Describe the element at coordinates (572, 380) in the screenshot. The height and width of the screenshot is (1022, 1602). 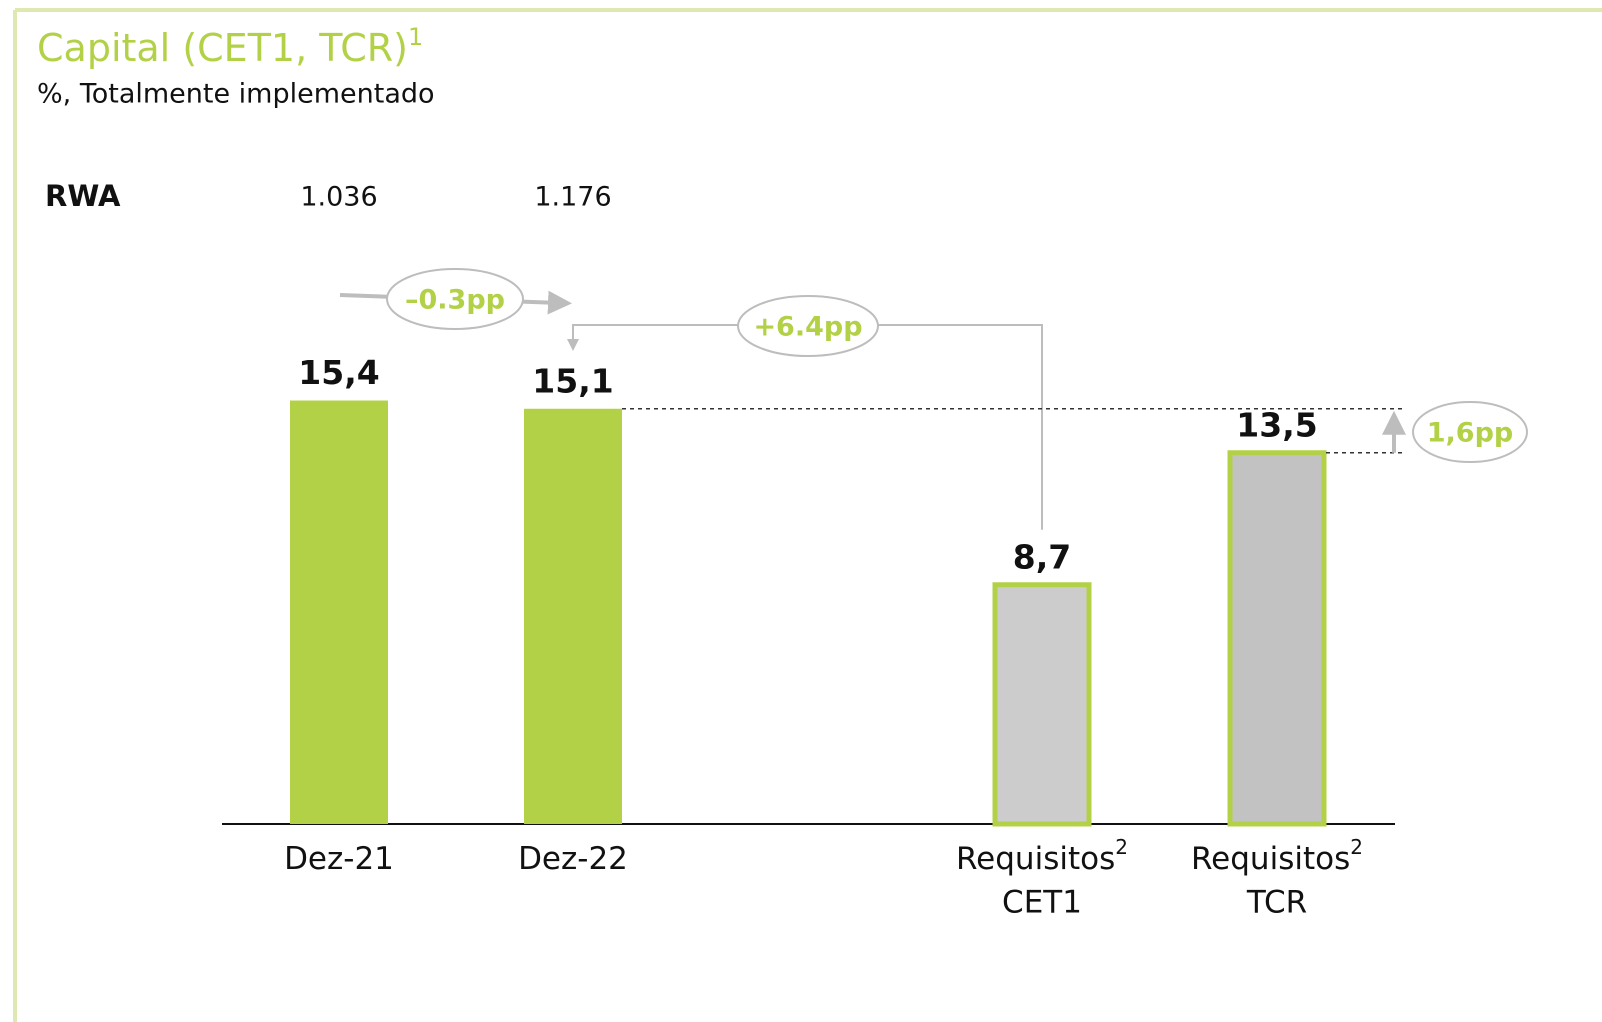
I see `value-label: 15,1` at that location.